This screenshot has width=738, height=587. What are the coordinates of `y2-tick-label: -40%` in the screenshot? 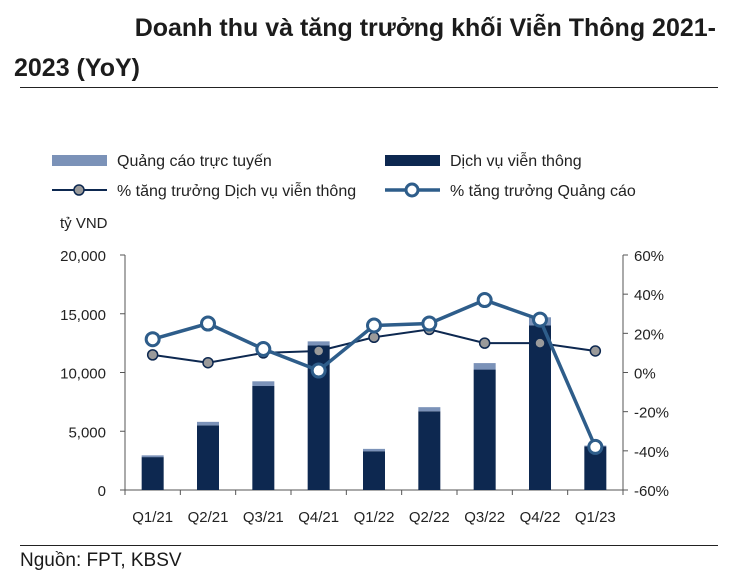 It's located at (651, 452).